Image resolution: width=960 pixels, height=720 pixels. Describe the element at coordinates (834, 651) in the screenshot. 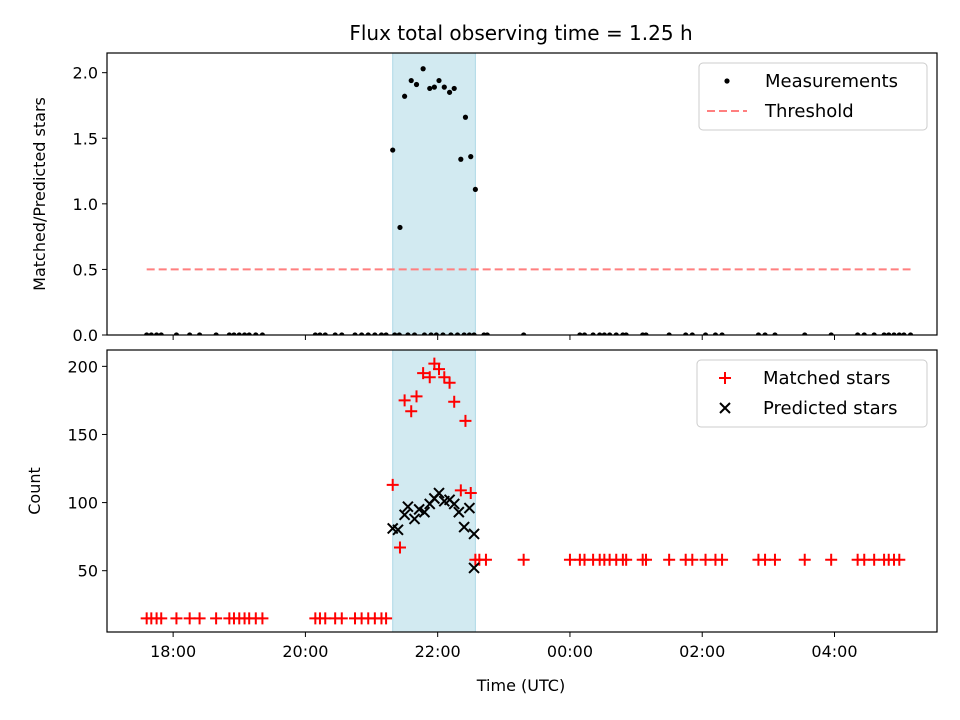

I see `x-tick-label: 04:00` at that location.